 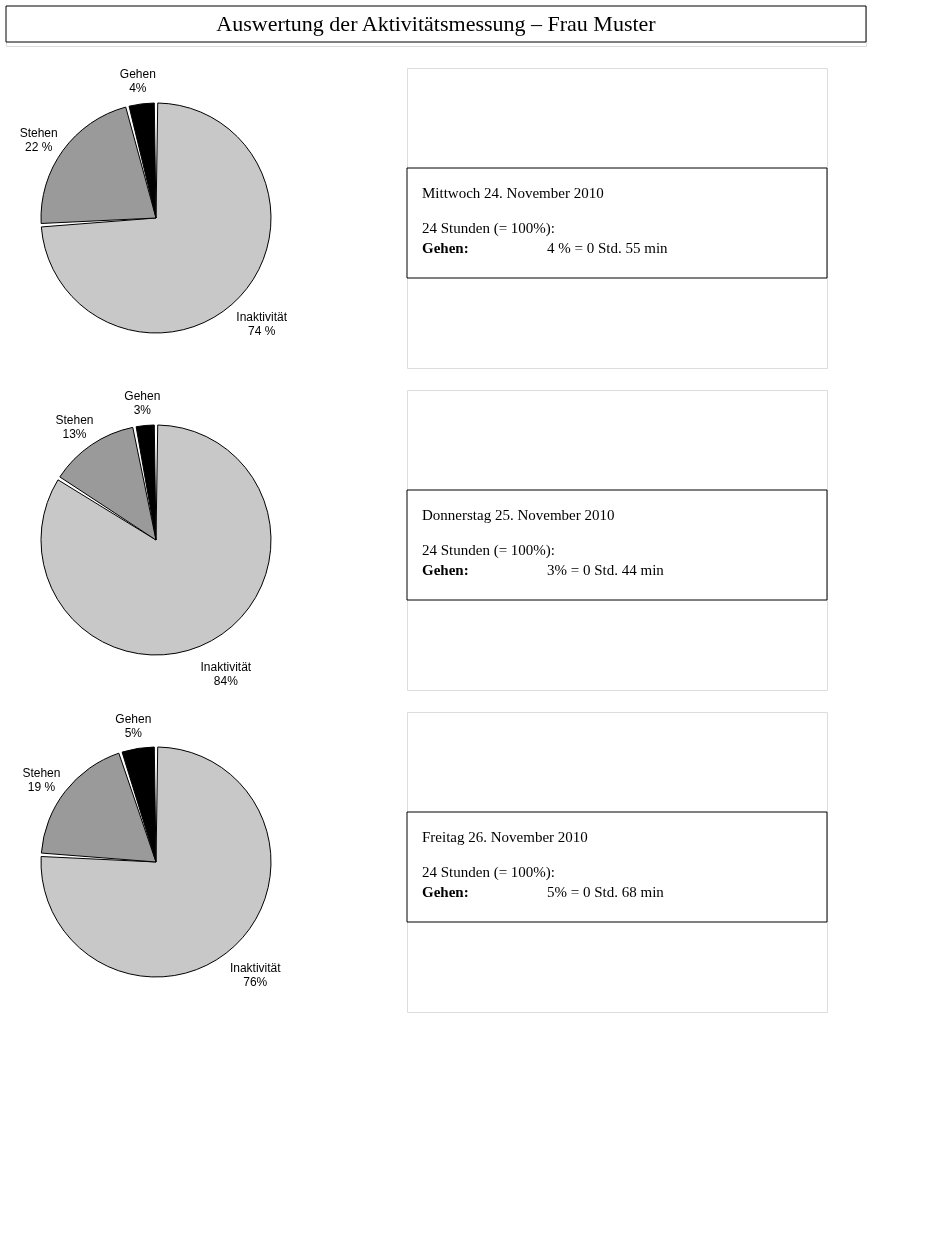 I want to click on pie-slice, so click(x=156, y=540).